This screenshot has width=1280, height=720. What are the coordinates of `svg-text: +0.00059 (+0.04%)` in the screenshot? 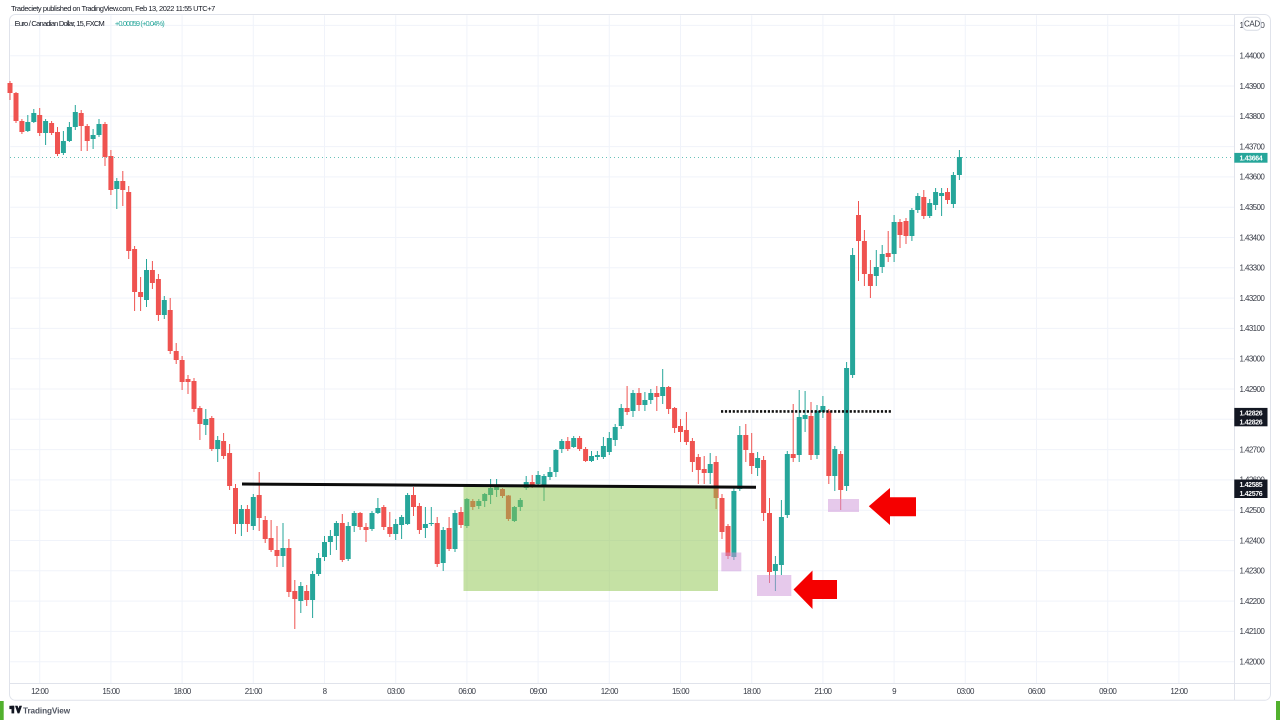 It's located at (140, 23).